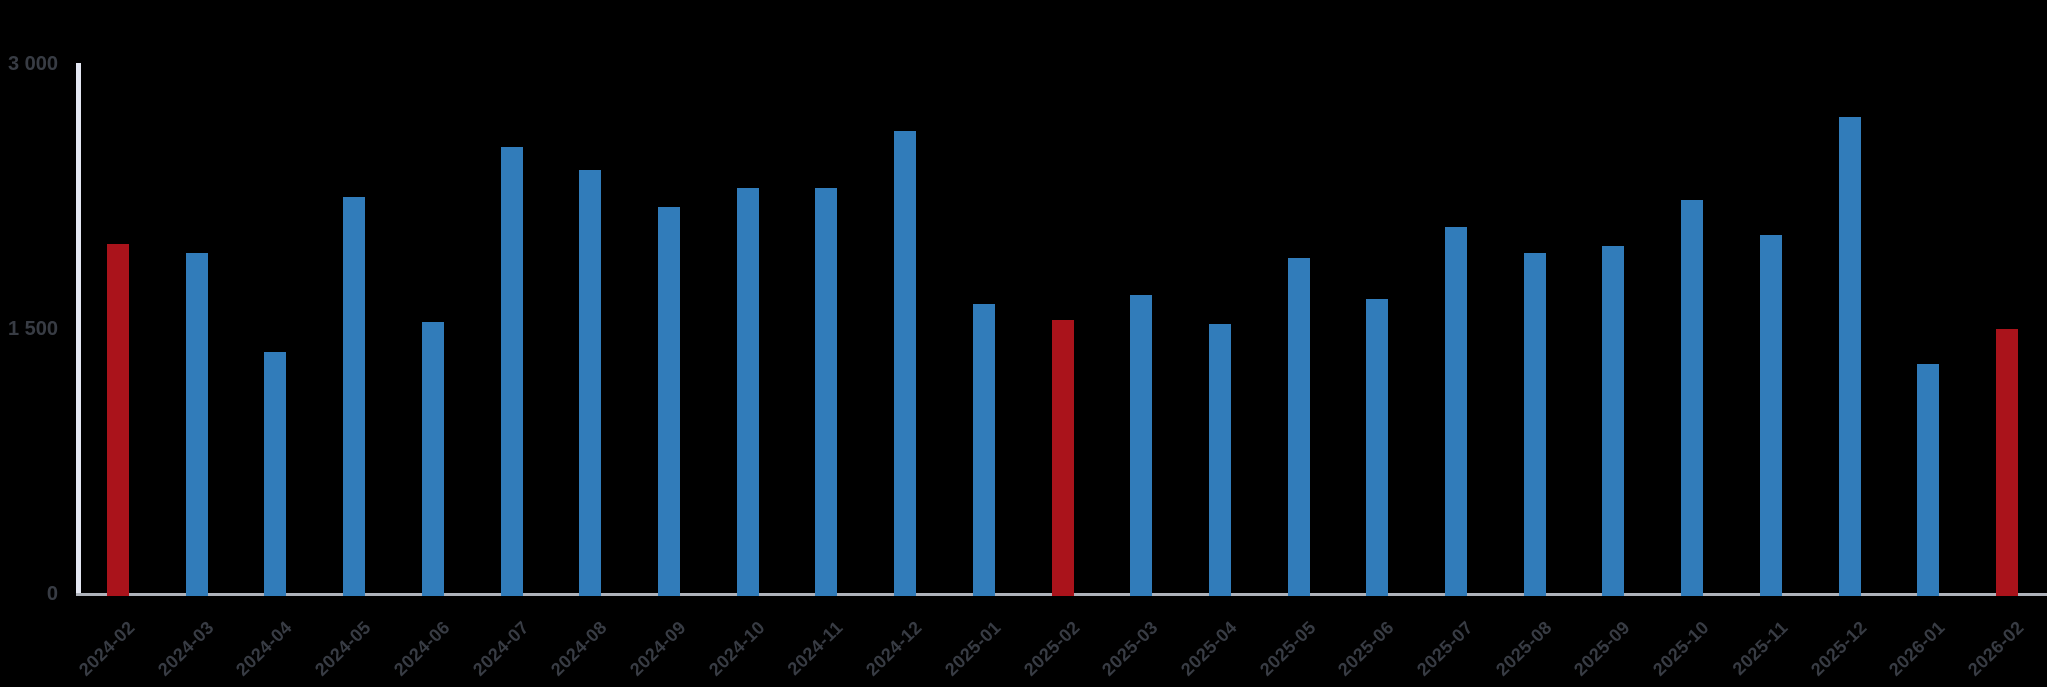 Image resolution: width=2047 pixels, height=687 pixels. Describe the element at coordinates (32, 329) in the screenshot. I see `y-tick-label: 1 500` at that location.